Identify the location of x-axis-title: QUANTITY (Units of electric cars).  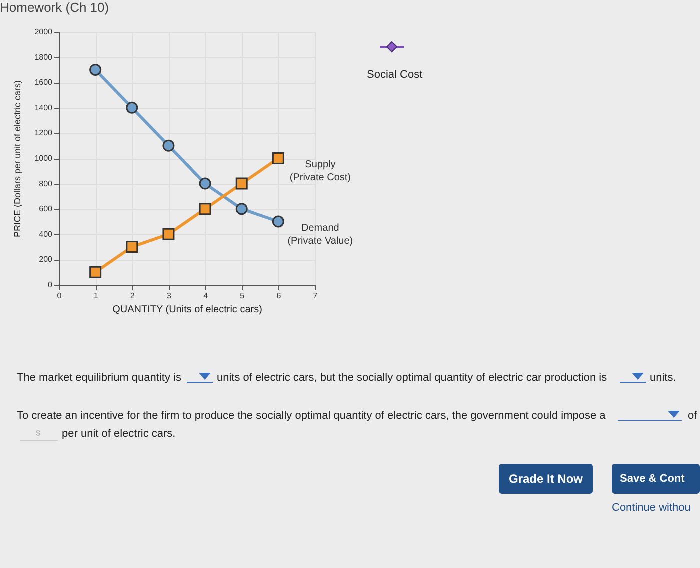
(187, 310).